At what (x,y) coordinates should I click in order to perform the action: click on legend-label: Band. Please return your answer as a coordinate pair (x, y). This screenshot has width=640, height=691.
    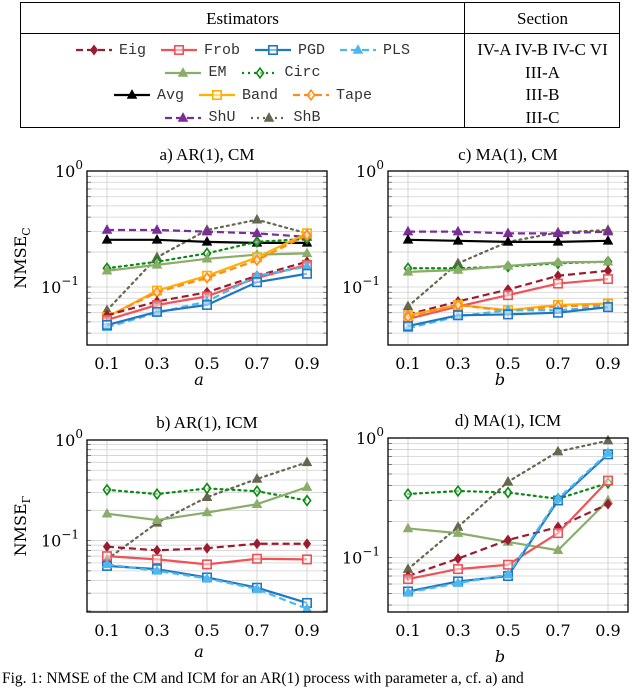
    Looking at the image, I should click on (259, 95).